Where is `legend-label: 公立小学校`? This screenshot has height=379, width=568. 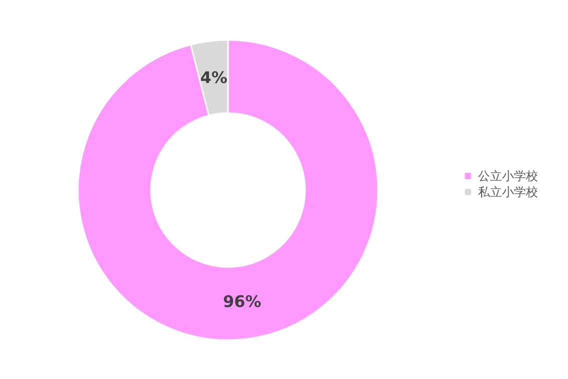
legend-label: 公立小学校 is located at coordinates (508, 176).